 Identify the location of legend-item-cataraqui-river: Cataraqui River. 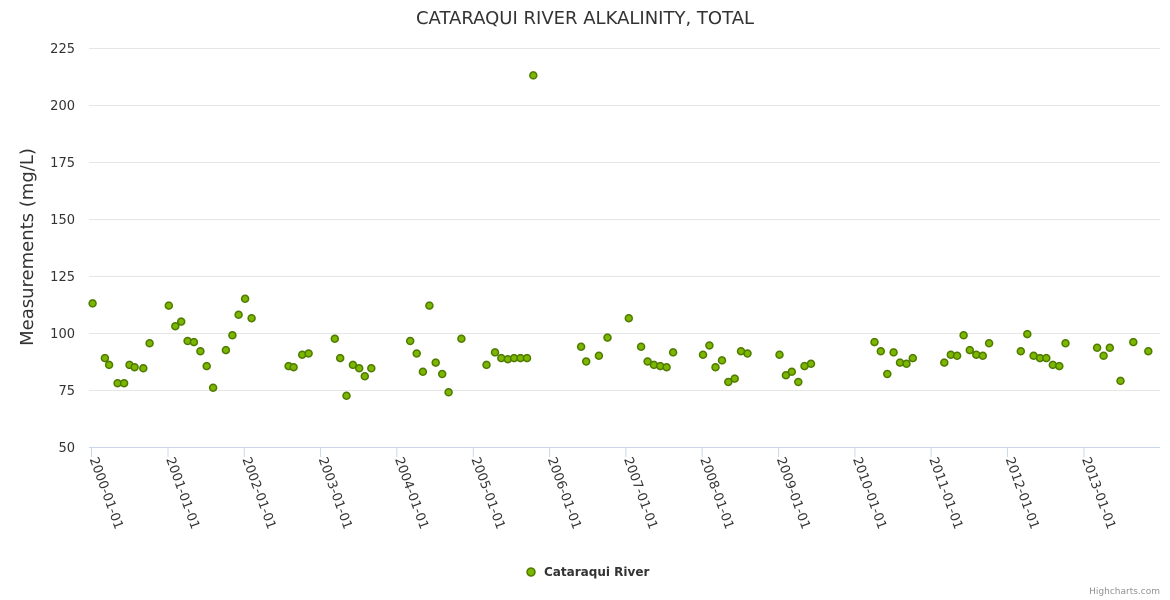
(596, 572).